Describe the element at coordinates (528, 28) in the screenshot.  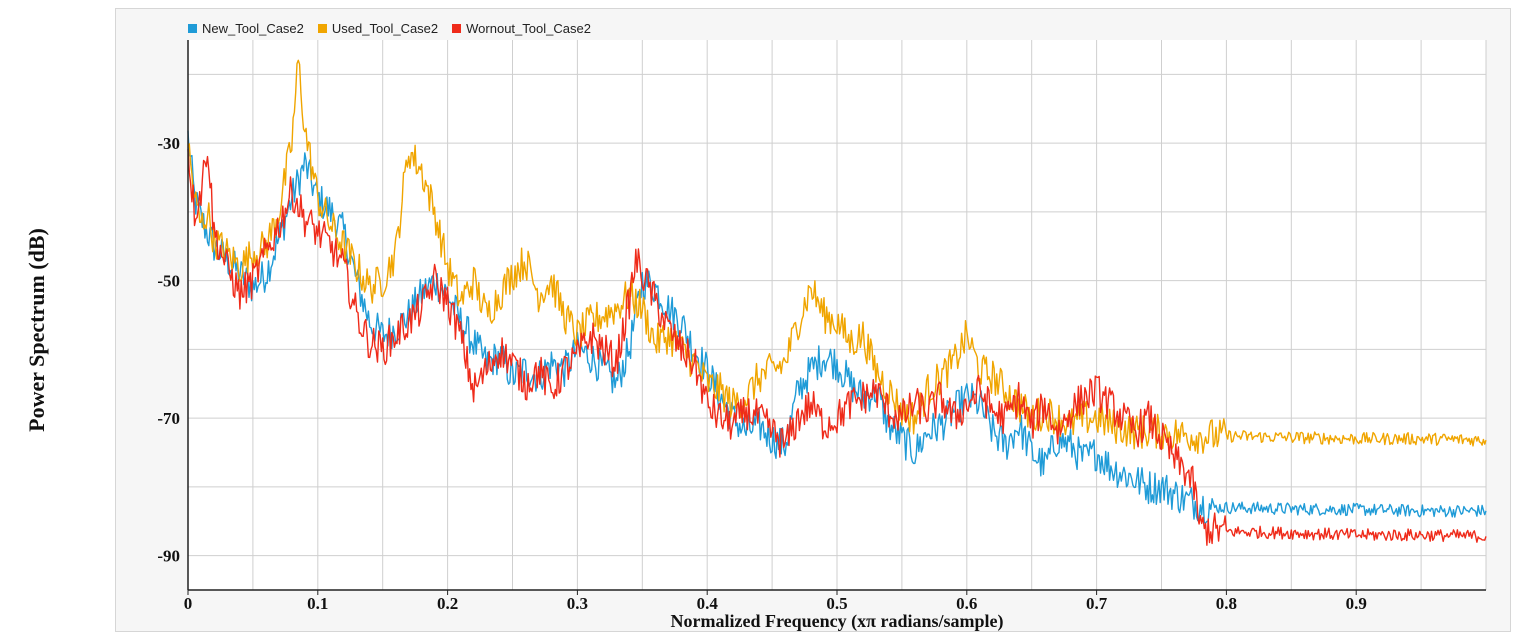
I see `legend-label-wornout-tool: Wornout_Tool_Case2` at that location.